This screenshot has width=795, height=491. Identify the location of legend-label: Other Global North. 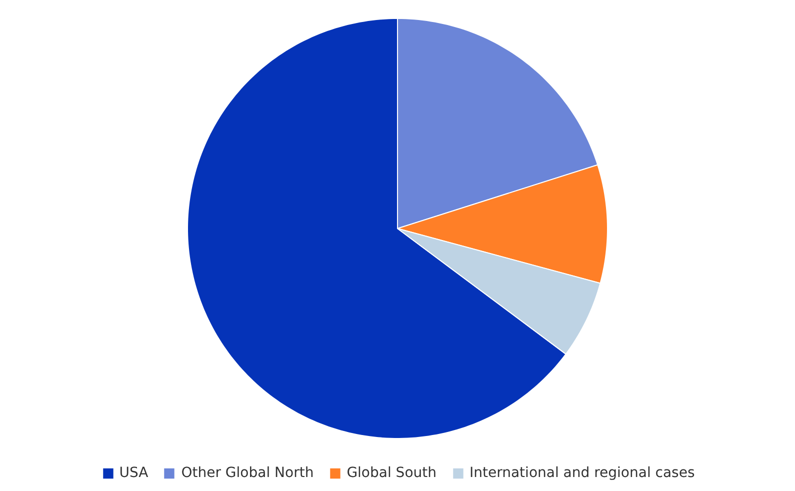
(247, 473).